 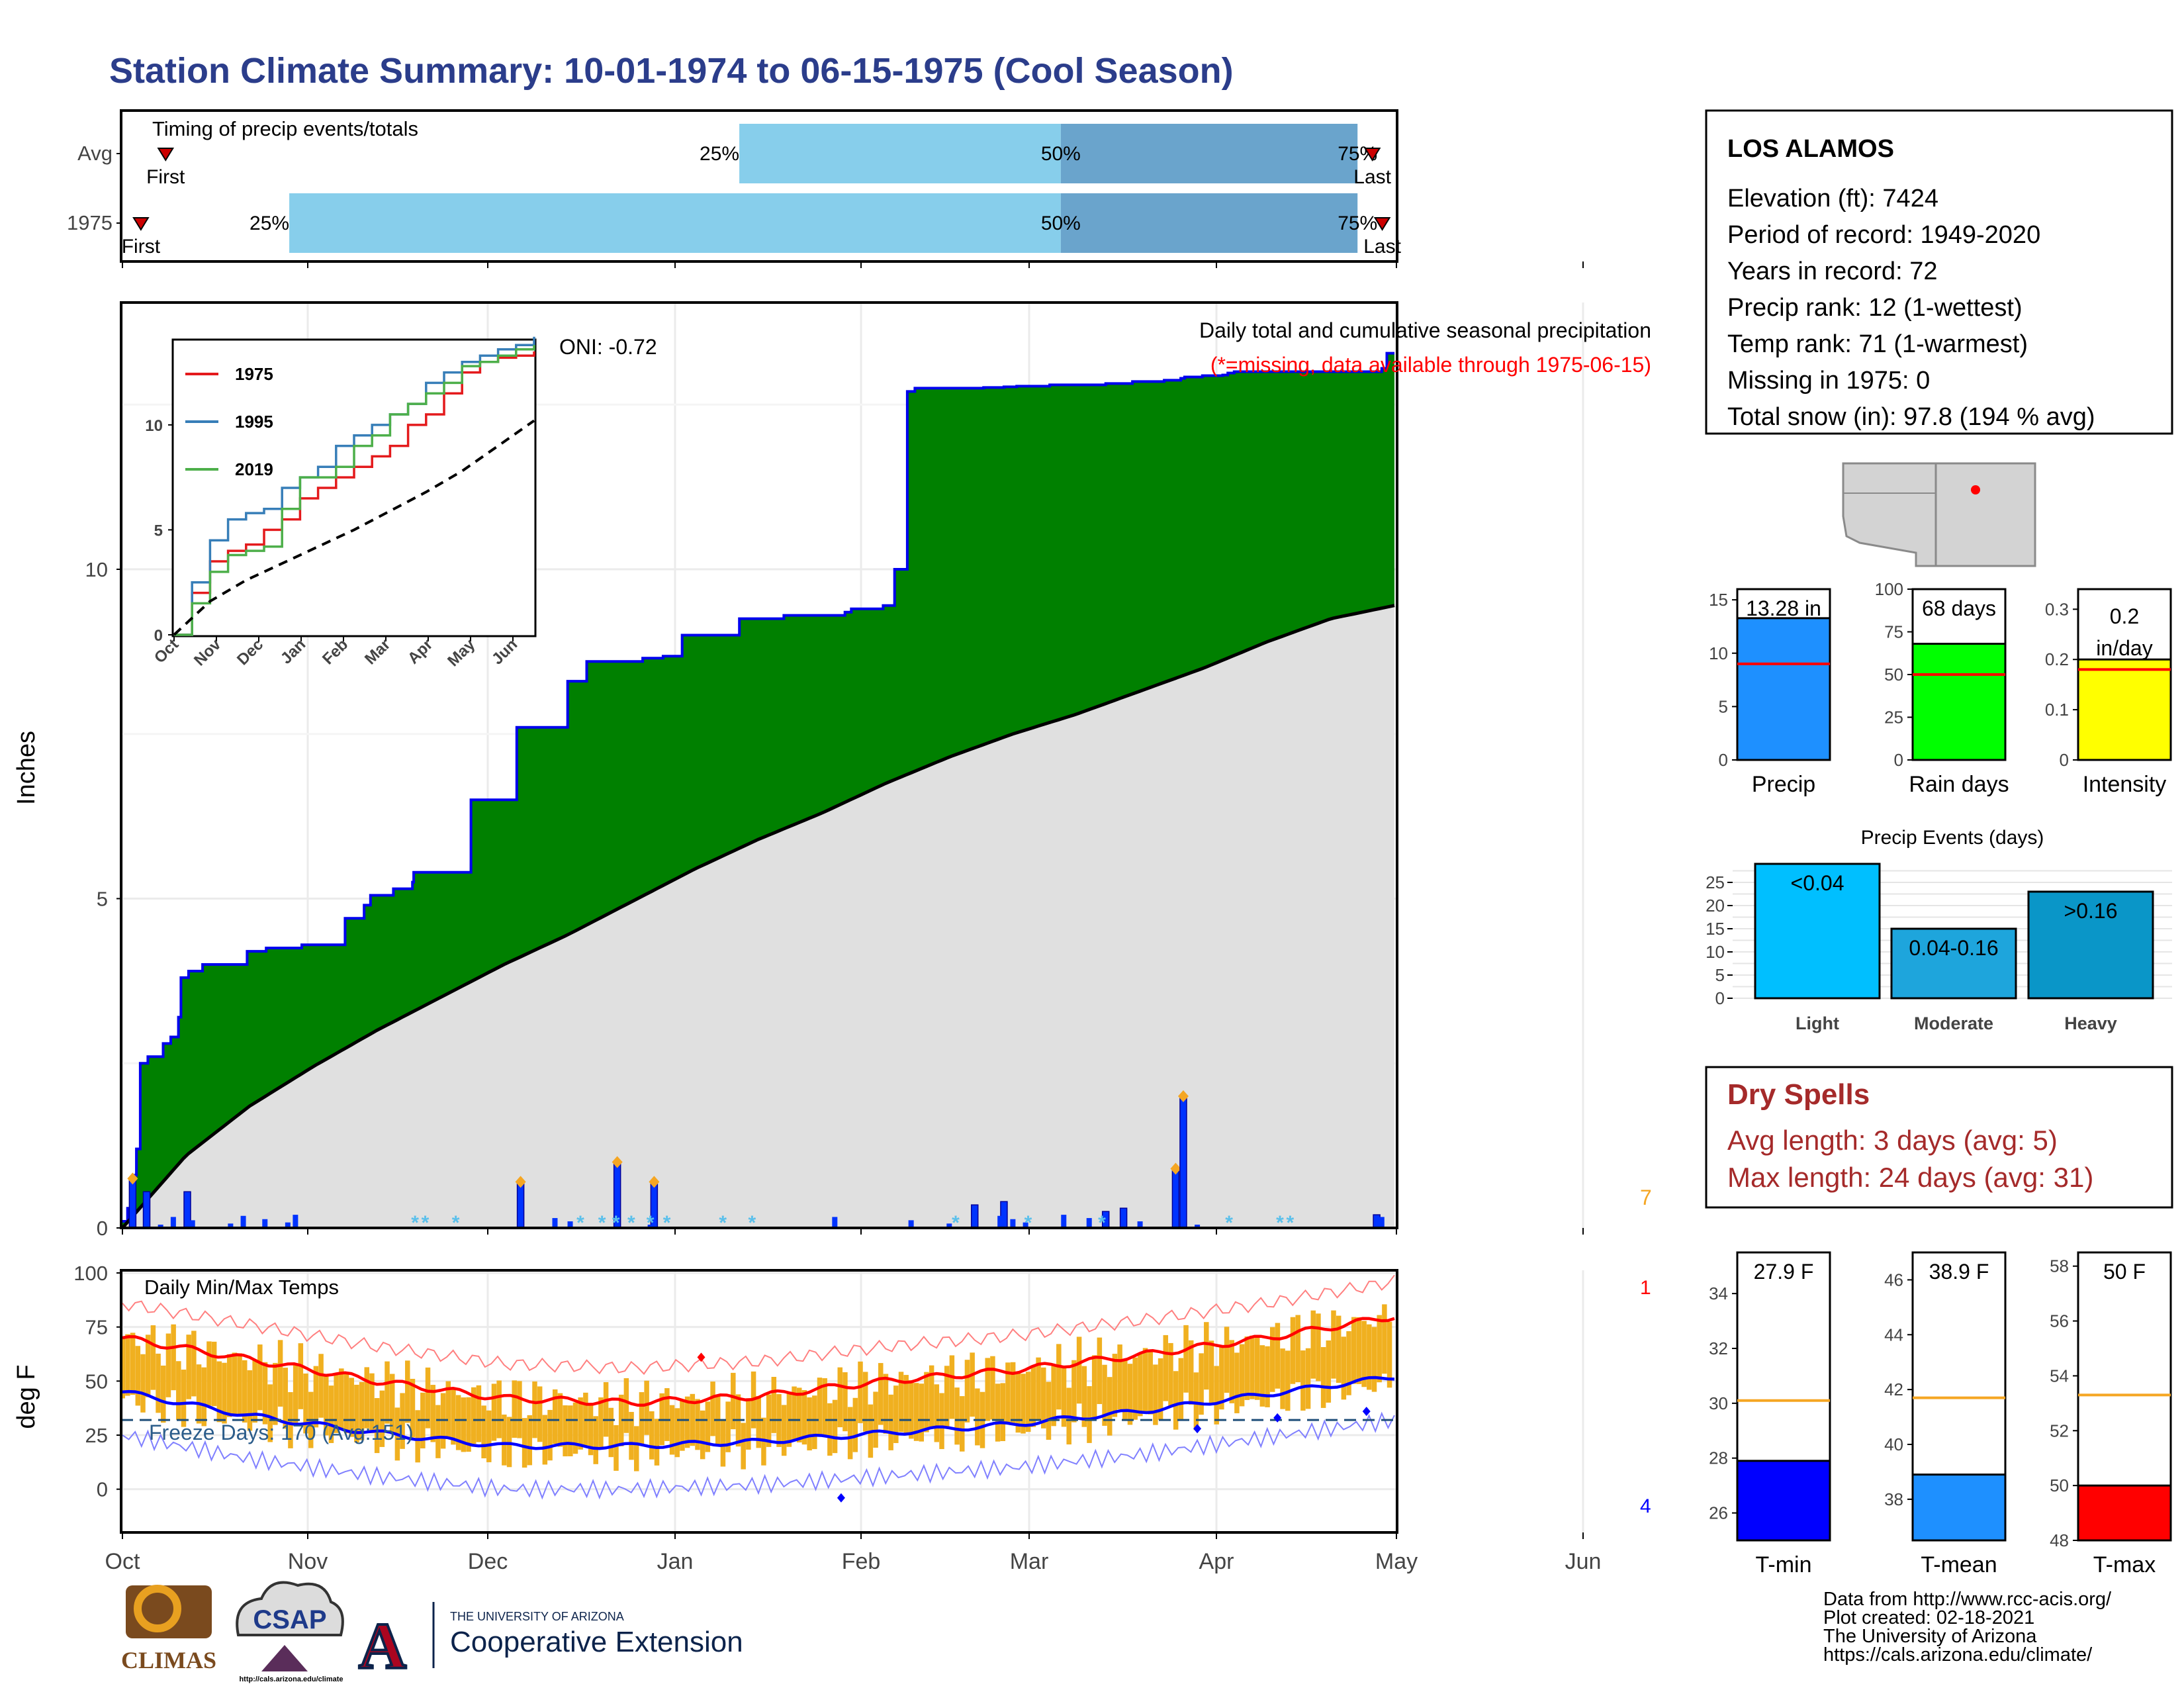 What do you see at coordinates (1715, 929) in the screenshot?
I see `events-y-tick-label: 15` at bounding box center [1715, 929].